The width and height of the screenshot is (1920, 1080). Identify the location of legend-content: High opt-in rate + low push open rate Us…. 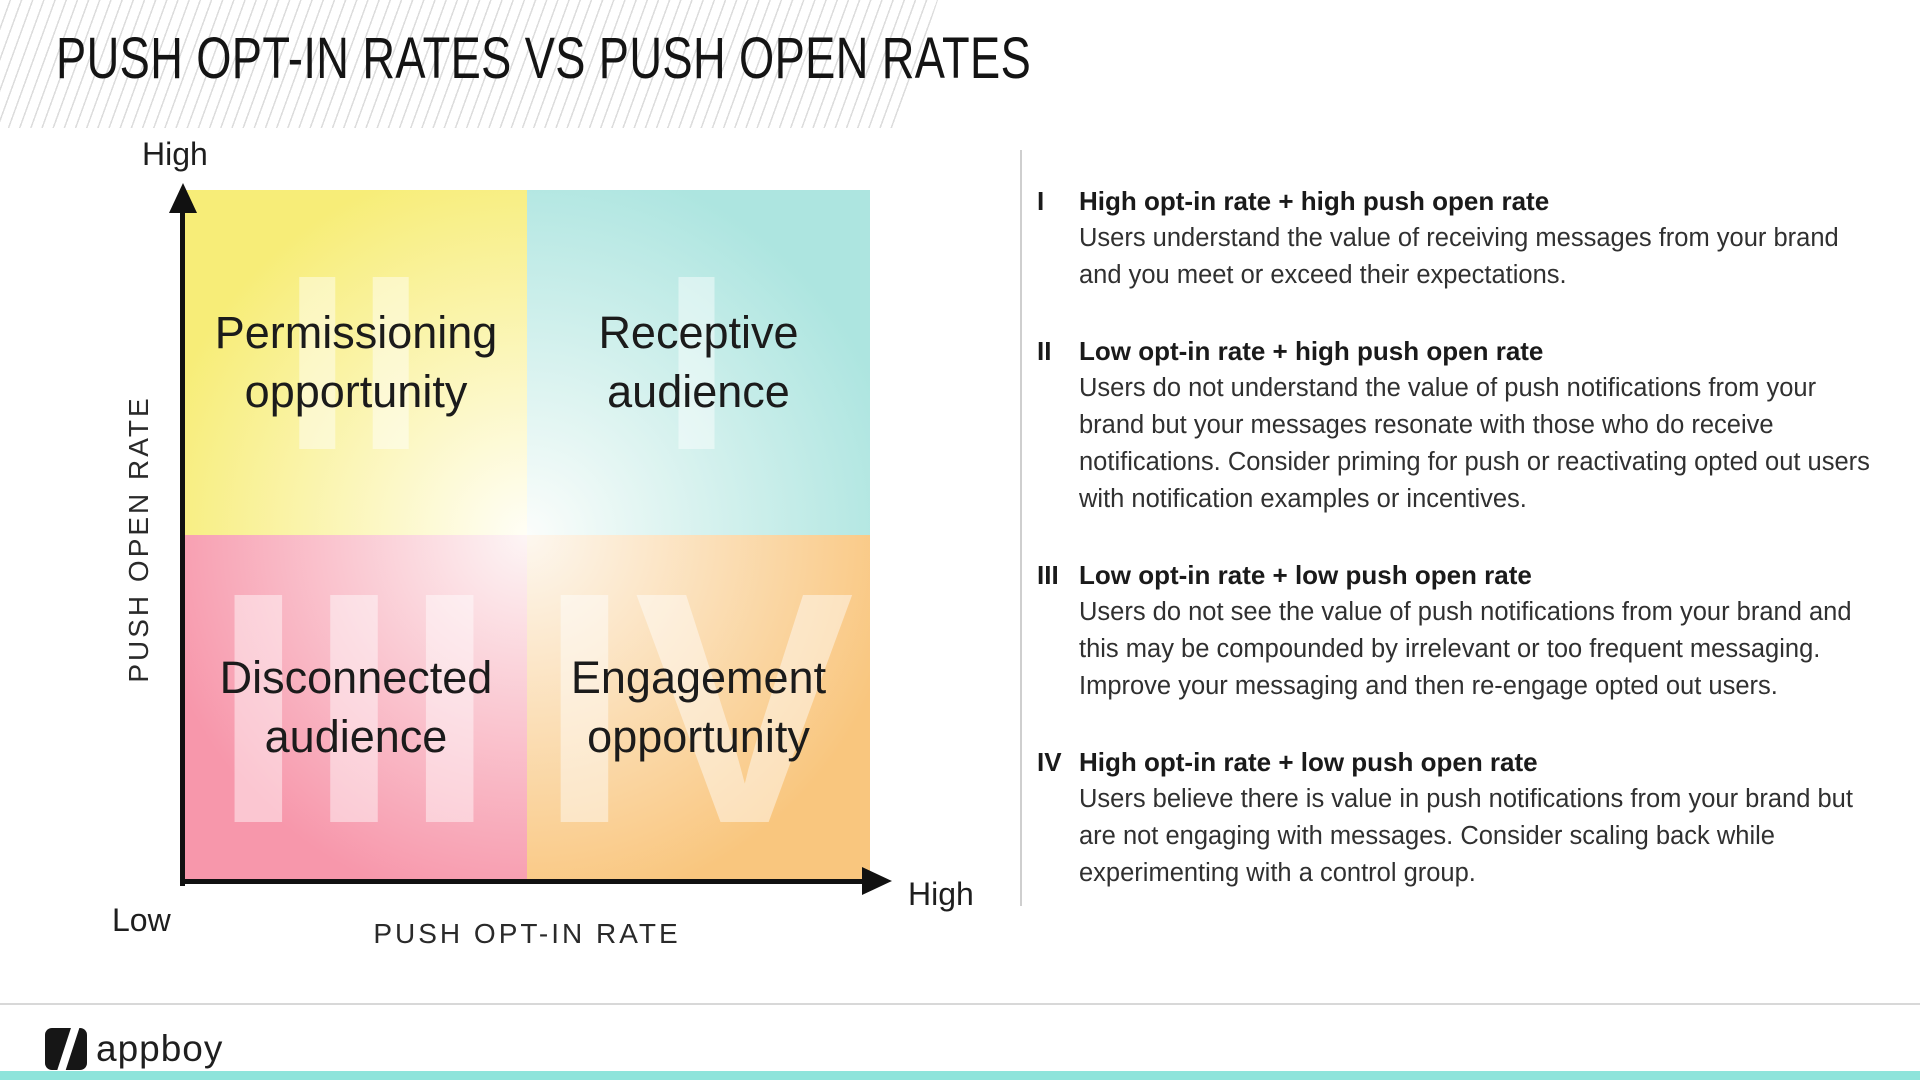
(1483, 818).